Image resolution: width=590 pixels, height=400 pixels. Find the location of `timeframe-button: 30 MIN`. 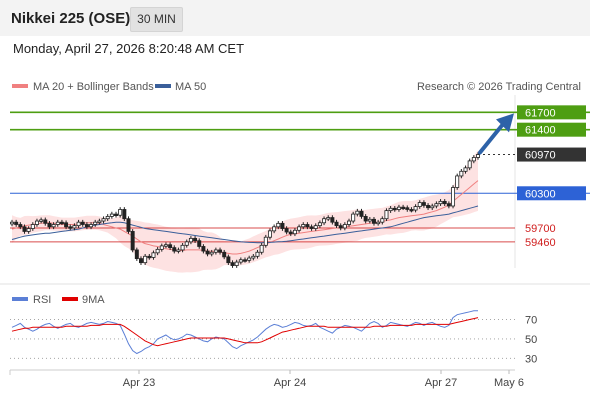

timeframe-button: 30 MIN is located at coordinates (156, 19).